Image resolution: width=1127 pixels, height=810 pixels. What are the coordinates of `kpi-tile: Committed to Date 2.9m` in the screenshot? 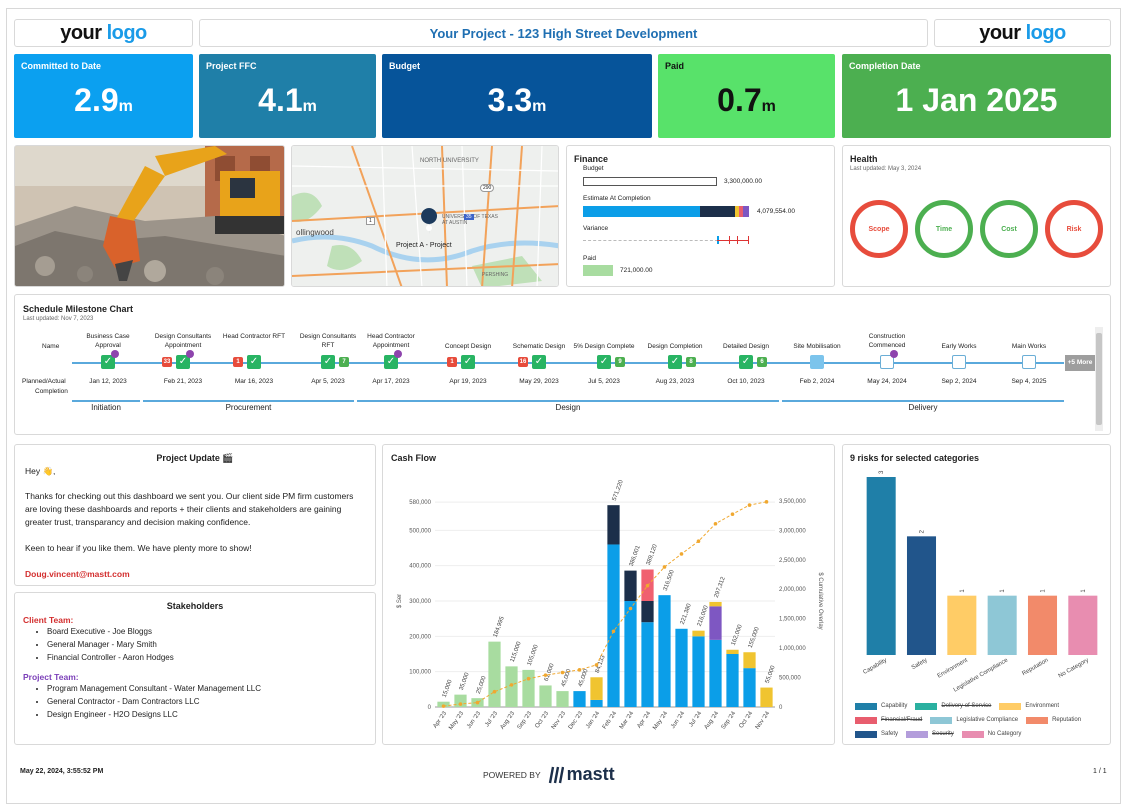 It's located at (103, 96).